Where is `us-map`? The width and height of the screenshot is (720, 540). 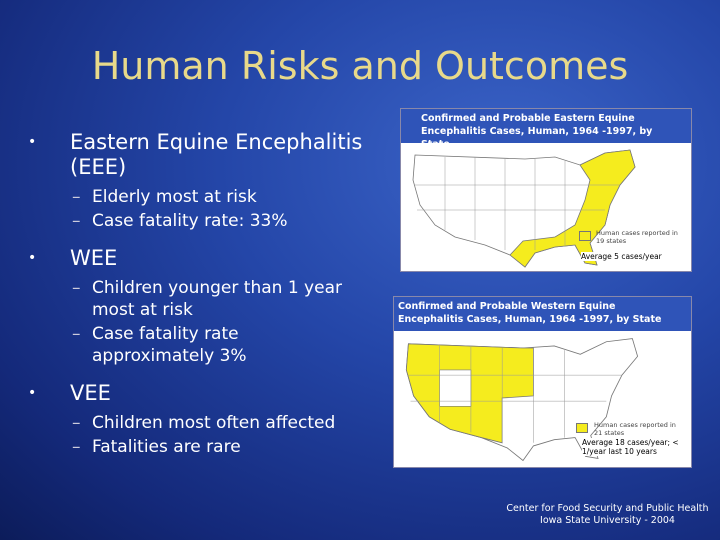 us-map is located at coordinates (524, 208).